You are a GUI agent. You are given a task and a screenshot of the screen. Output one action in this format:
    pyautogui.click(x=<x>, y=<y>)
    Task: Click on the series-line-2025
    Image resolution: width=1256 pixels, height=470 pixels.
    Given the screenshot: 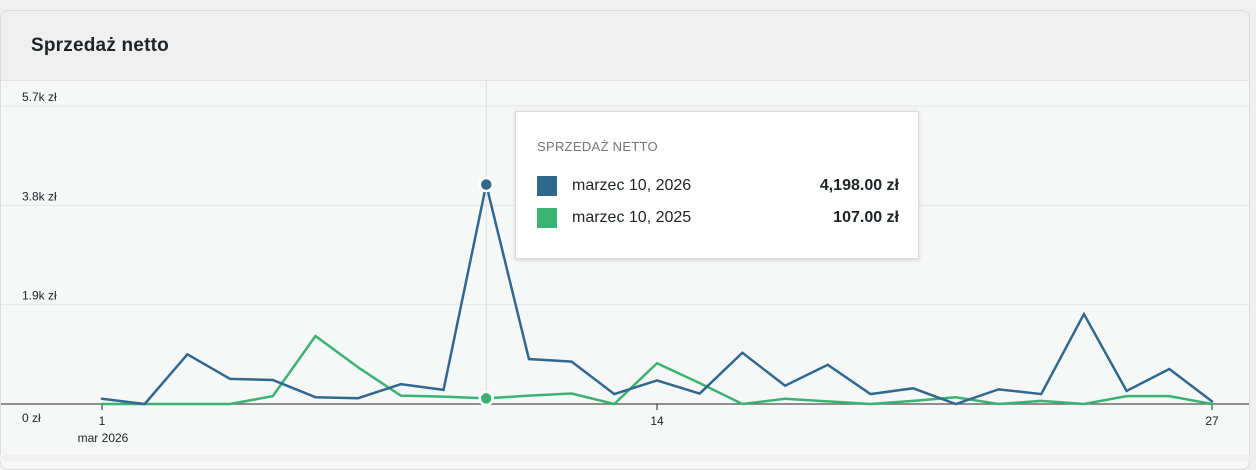 What is the action you would take?
    pyautogui.click(x=657, y=370)
    